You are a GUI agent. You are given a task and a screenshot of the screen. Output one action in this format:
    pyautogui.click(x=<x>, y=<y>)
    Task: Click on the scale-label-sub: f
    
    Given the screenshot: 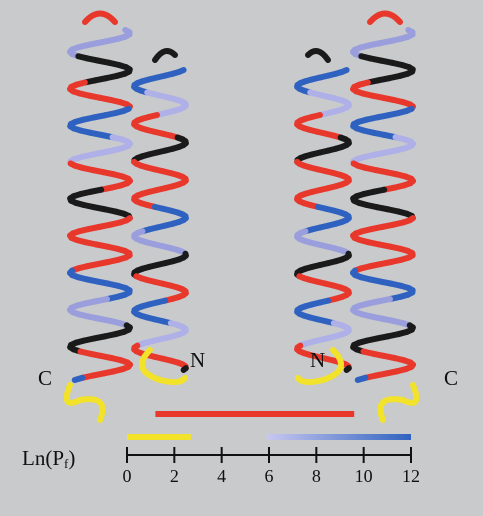 What is the action you would take?
    pyautogui.click(x=66, y=463)
    